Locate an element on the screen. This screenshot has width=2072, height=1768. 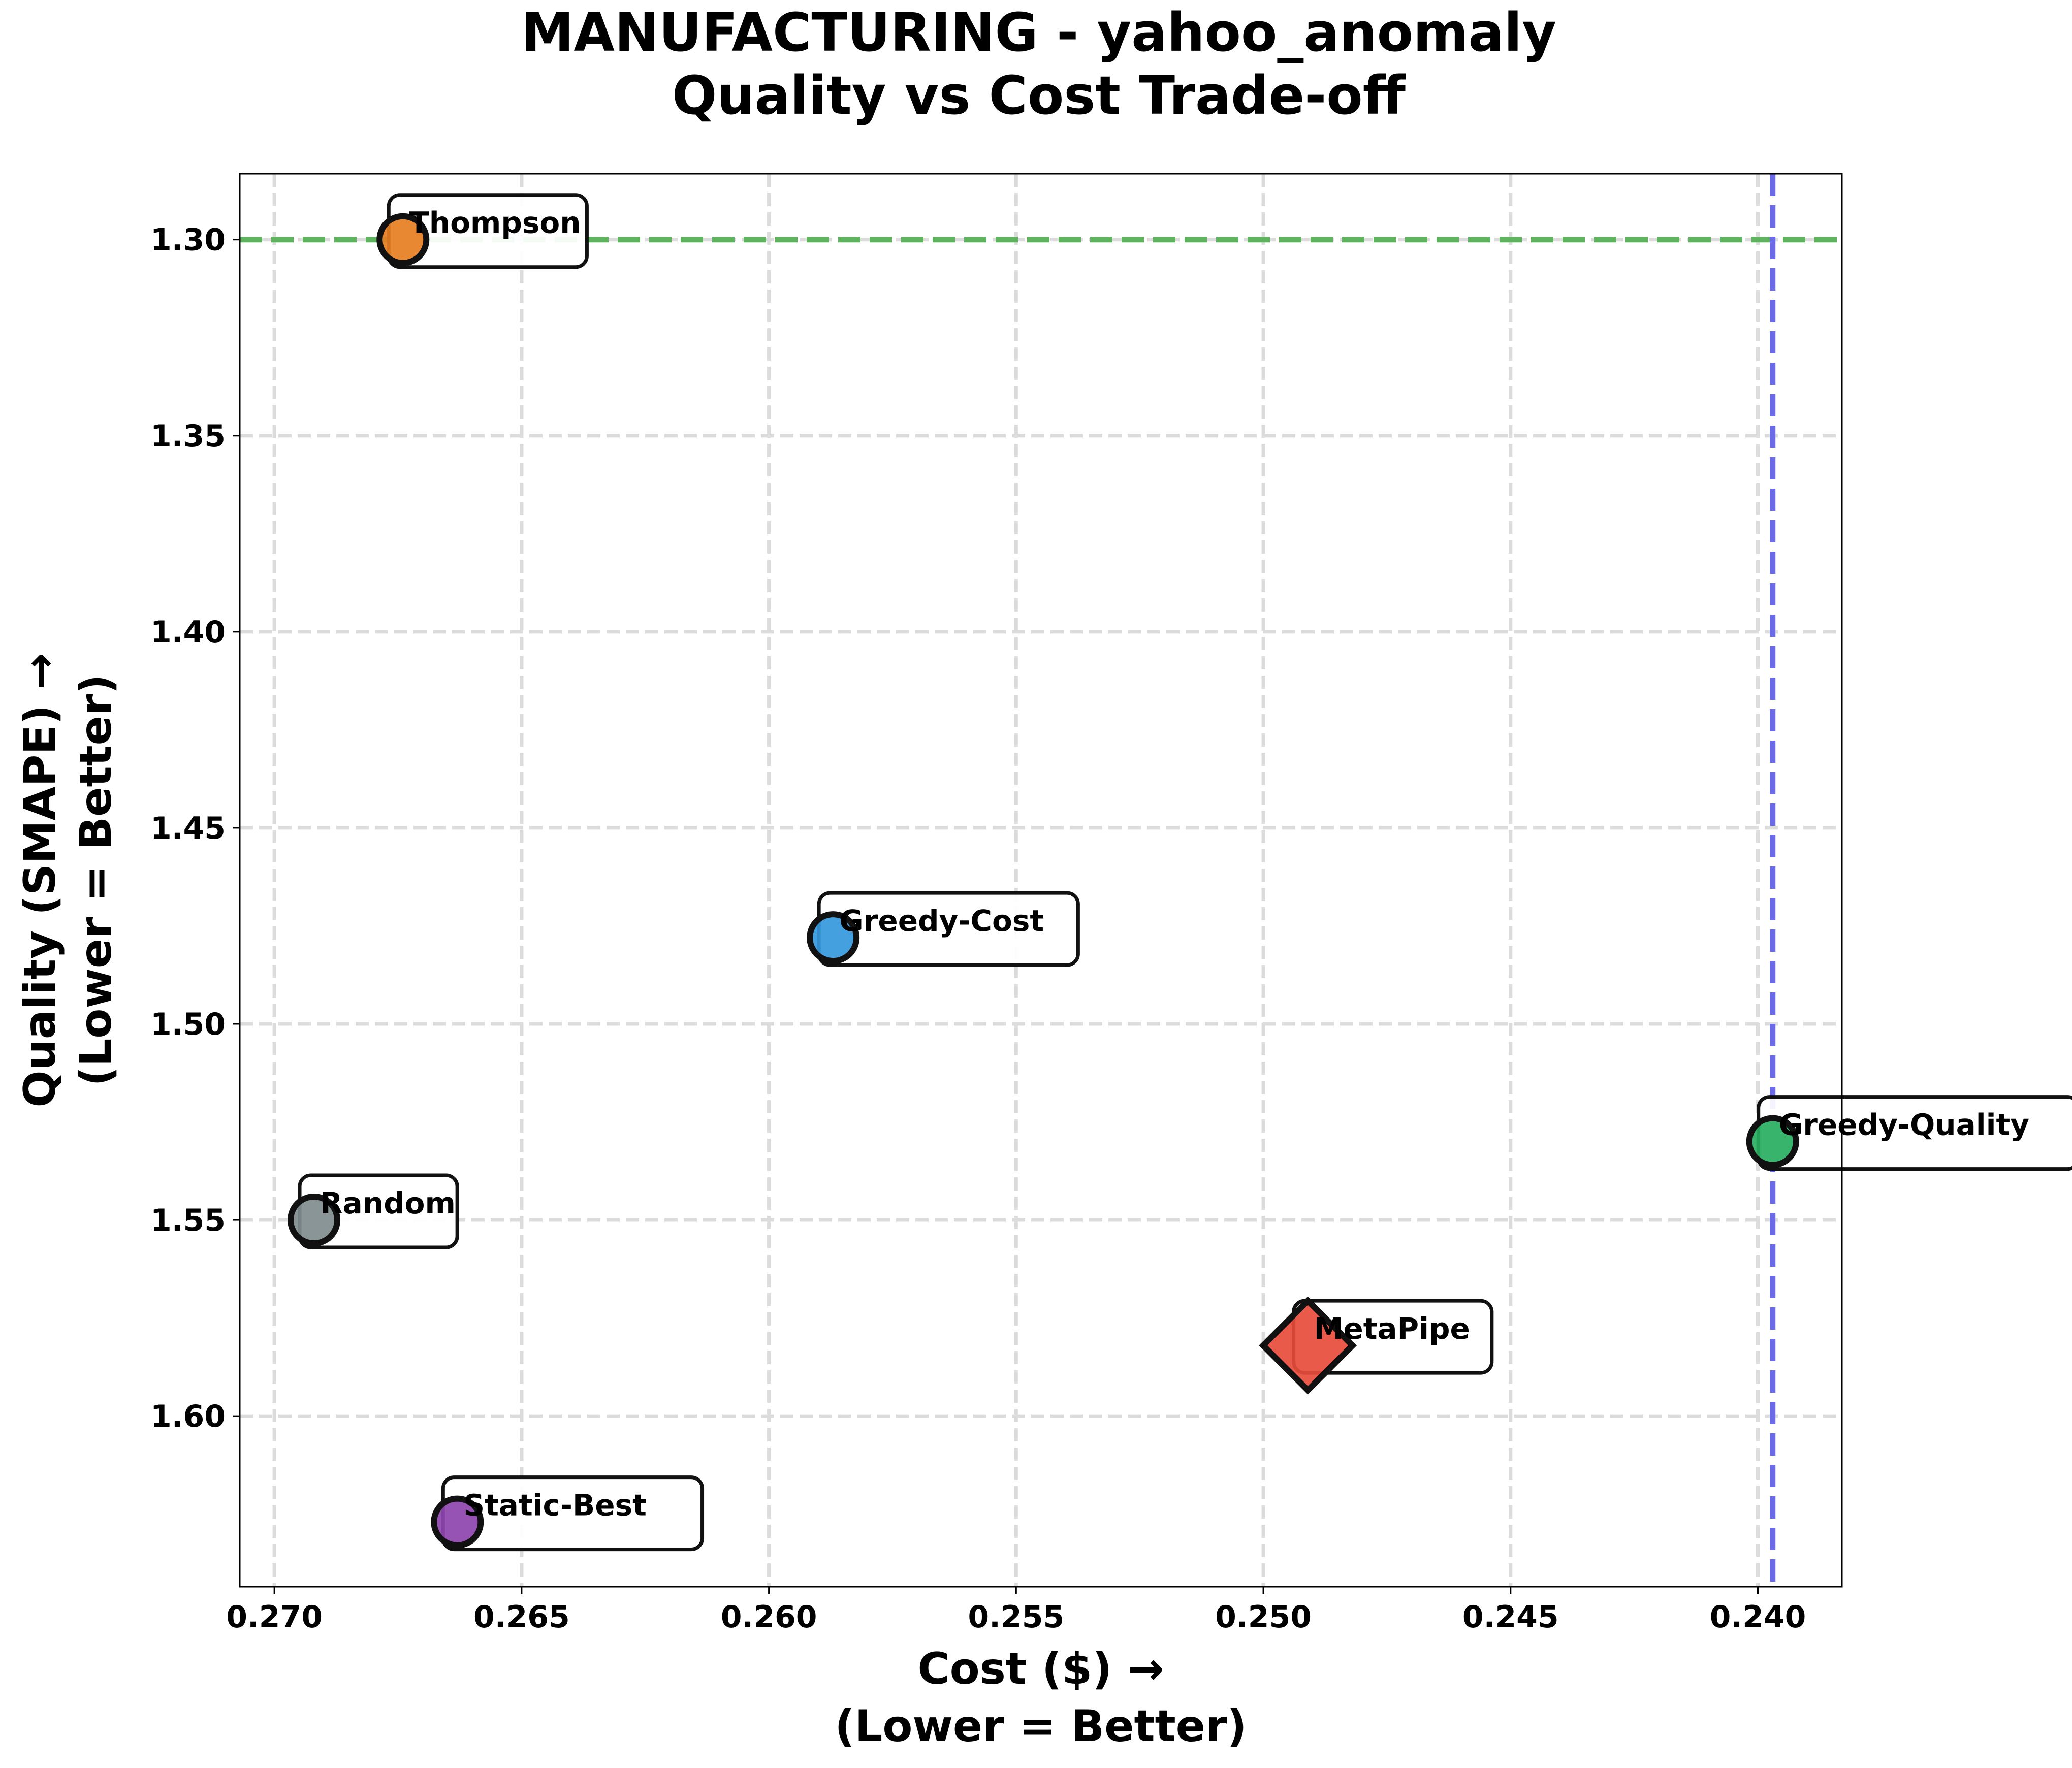
point-marker-greedy-cost is located at coordinates (833, 938).